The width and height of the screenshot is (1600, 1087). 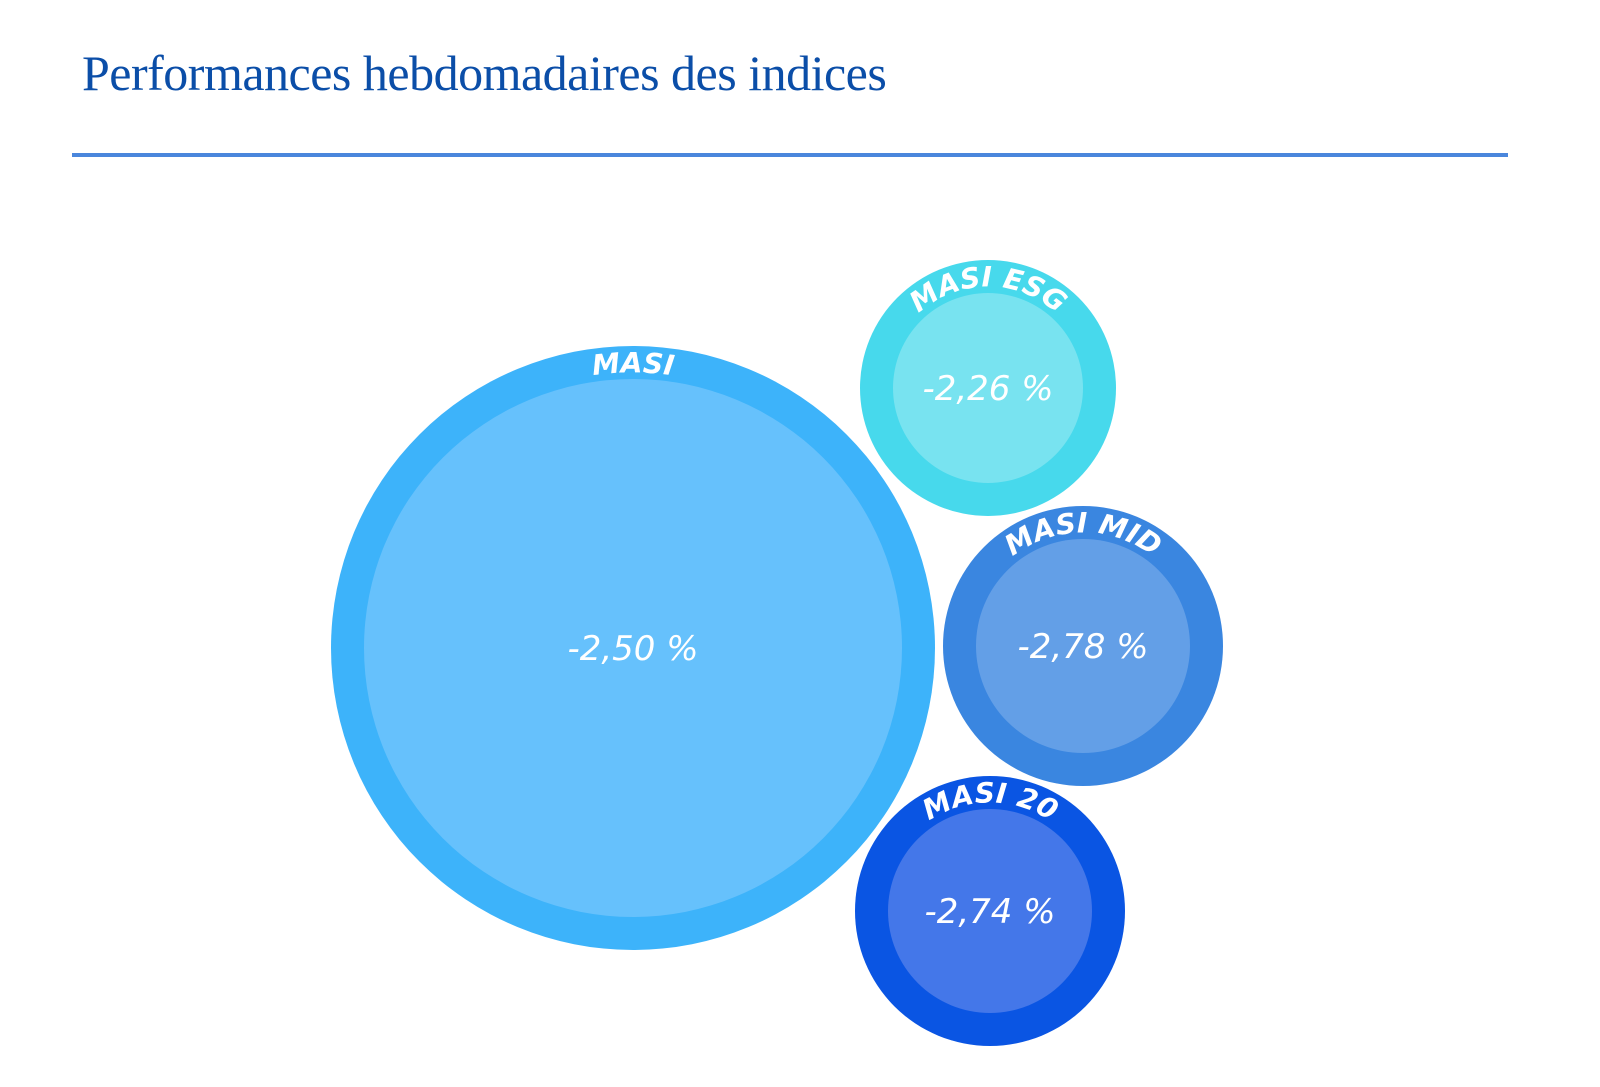 What do you see at coordinates (634, 364) in the screenshot?
I see `bubble-label-masi: MASI` at bounding box center [634, 364].